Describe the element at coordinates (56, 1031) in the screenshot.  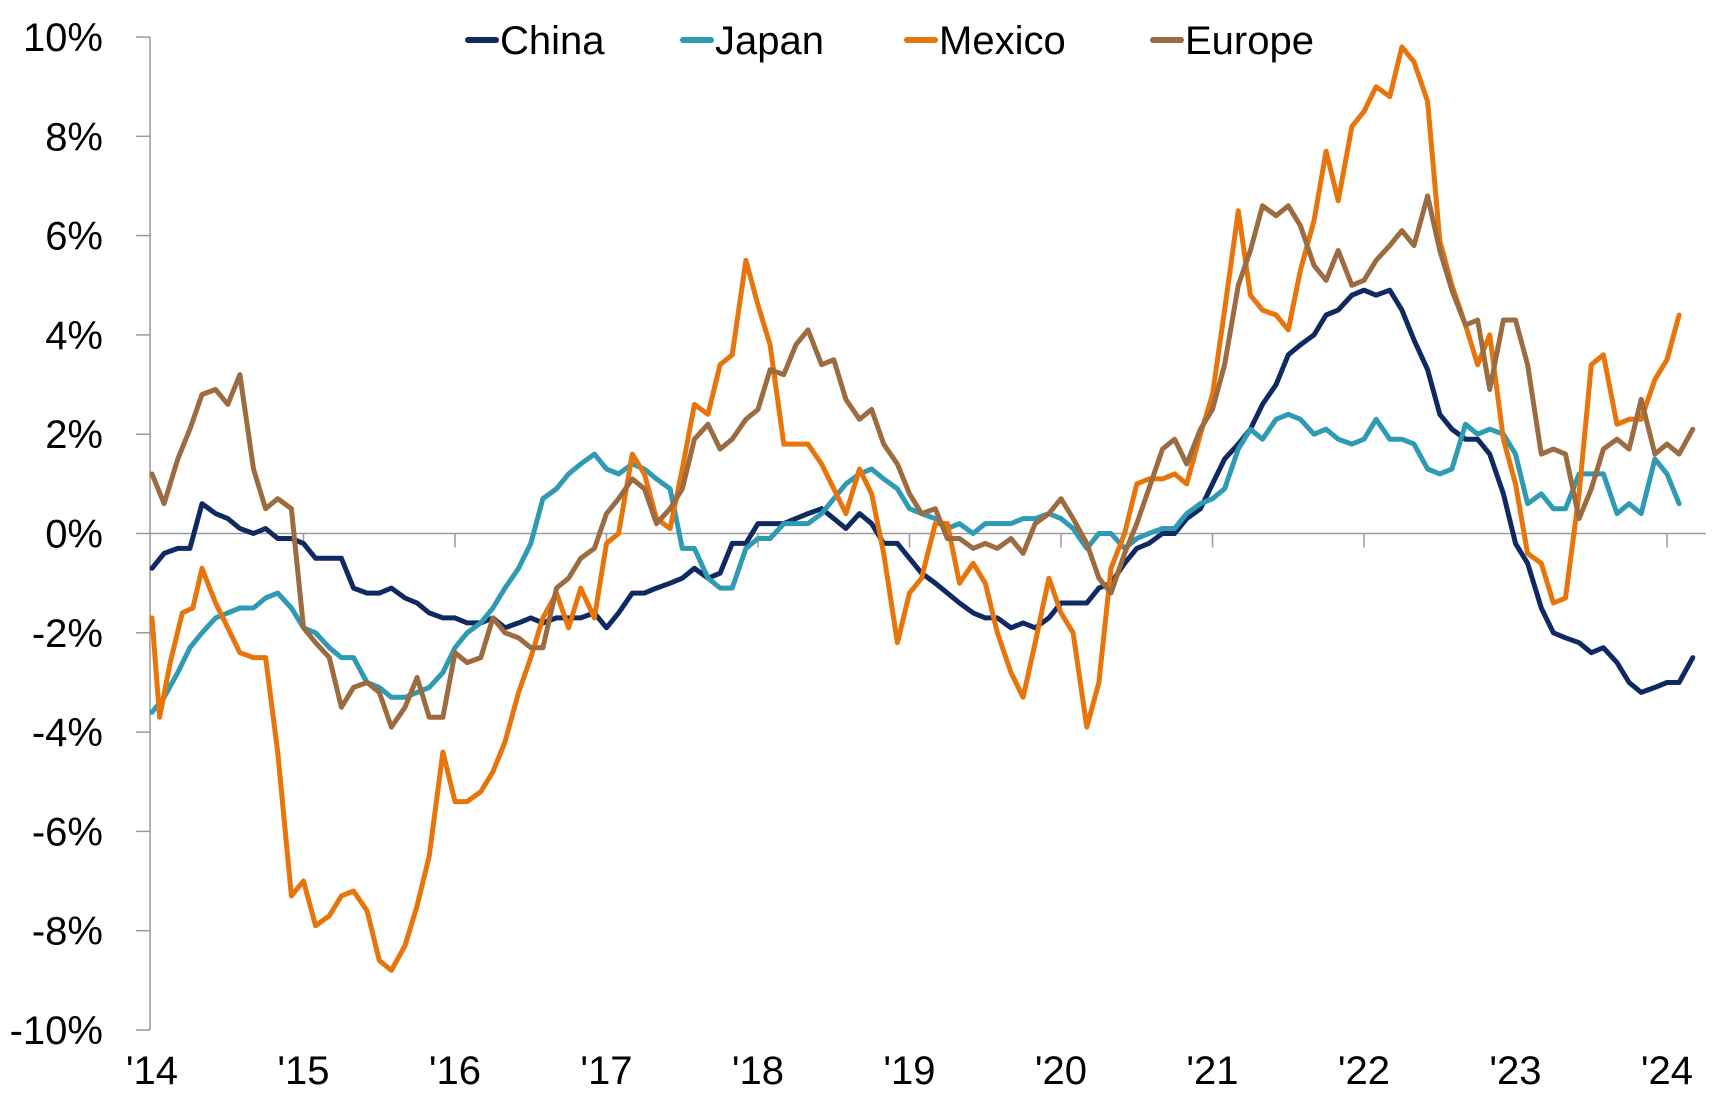
I see `y-tick-label: -10%` at that location.